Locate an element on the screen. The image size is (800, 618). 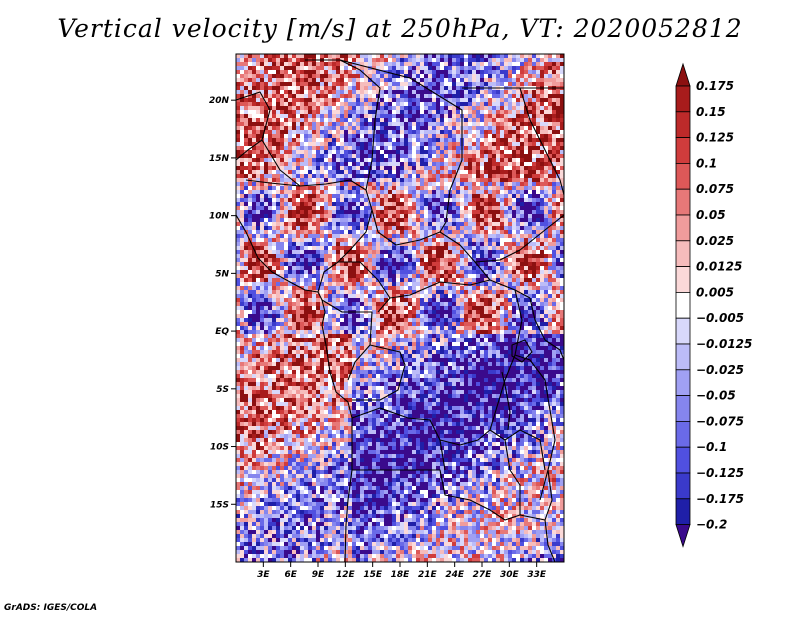
border-west is located at coordinates (268, 139).